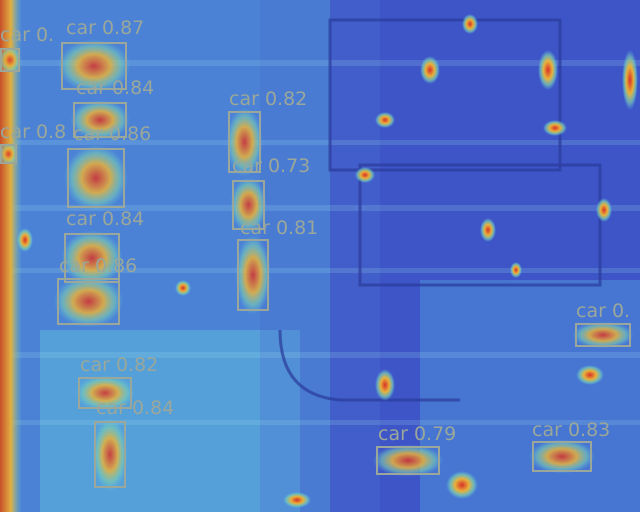 The image size is (640, 512). What do you see at coordinates (33, 132) in the screenshot?
I see `detection-label: car 0.8` at bounding box center [33, 132].